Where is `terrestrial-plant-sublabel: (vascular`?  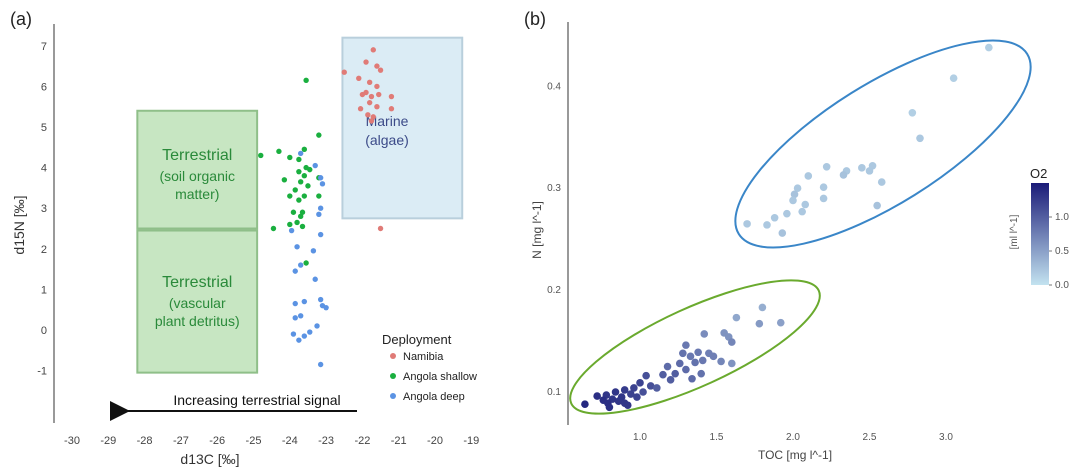
terrestrial-plant-sublabel: (vascular is located at coordinates (197, 303).